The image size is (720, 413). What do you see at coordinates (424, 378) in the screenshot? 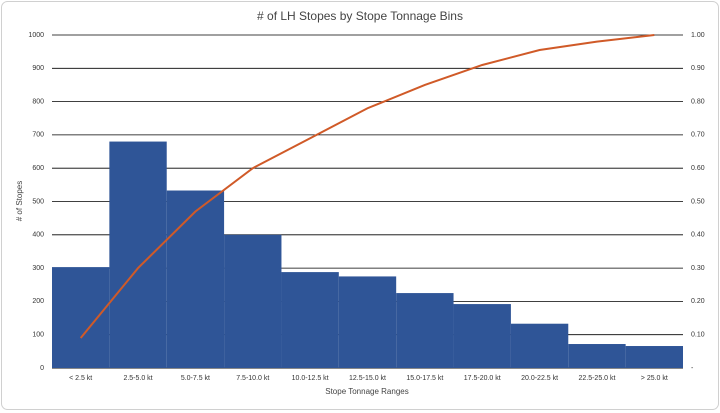
I see `x-tick-label: 15.0-17.5 kt` at bounding box center [424, 378].